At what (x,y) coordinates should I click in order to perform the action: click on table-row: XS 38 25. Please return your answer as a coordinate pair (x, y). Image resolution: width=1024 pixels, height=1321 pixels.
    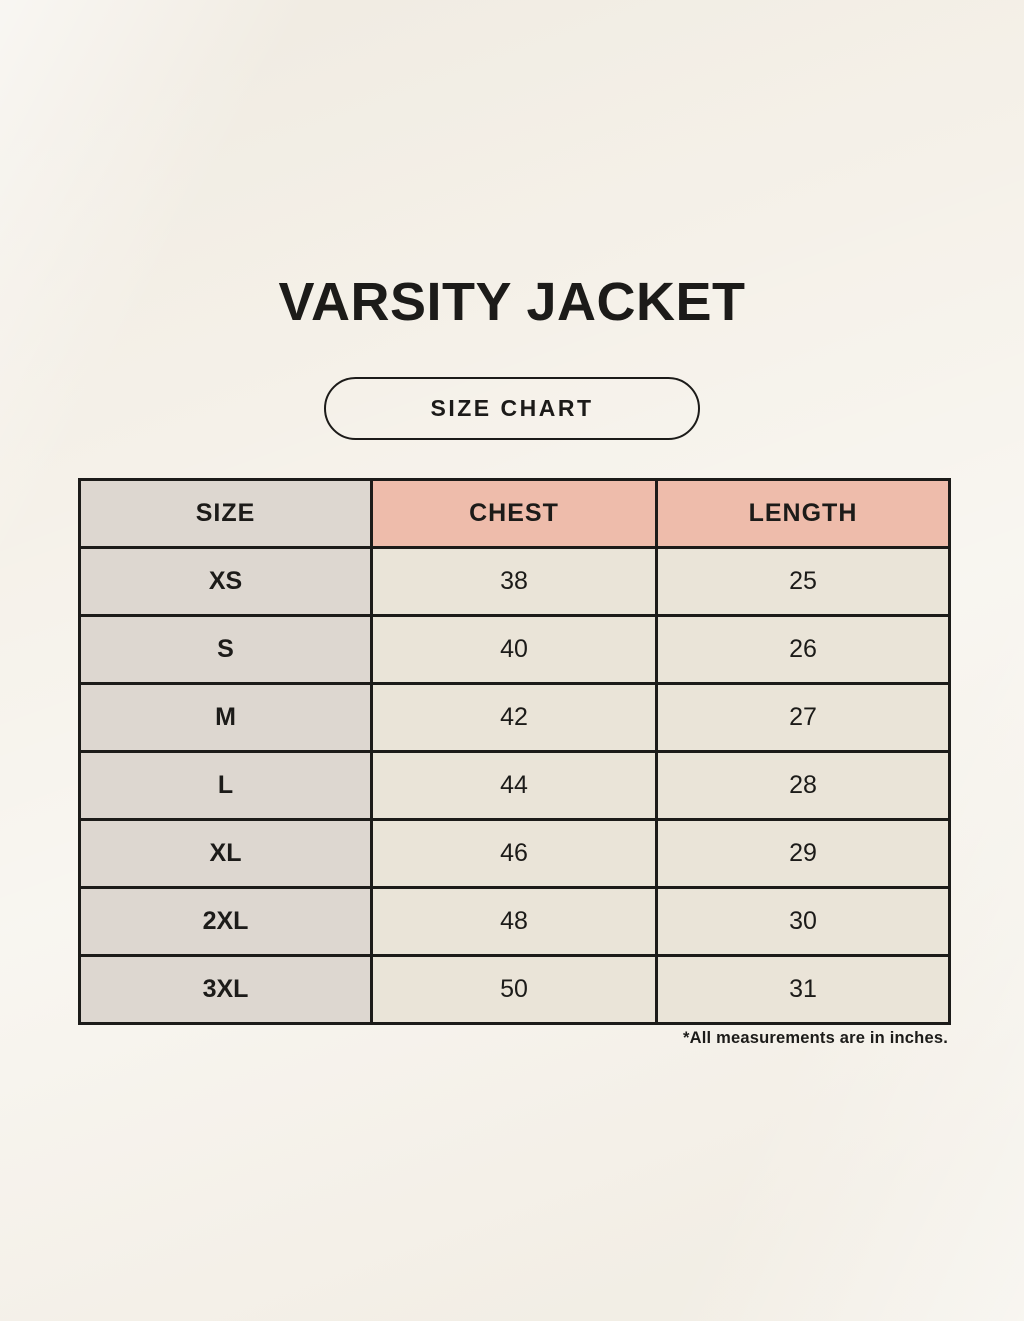
    Looking at the image, I should click on (514, 581).